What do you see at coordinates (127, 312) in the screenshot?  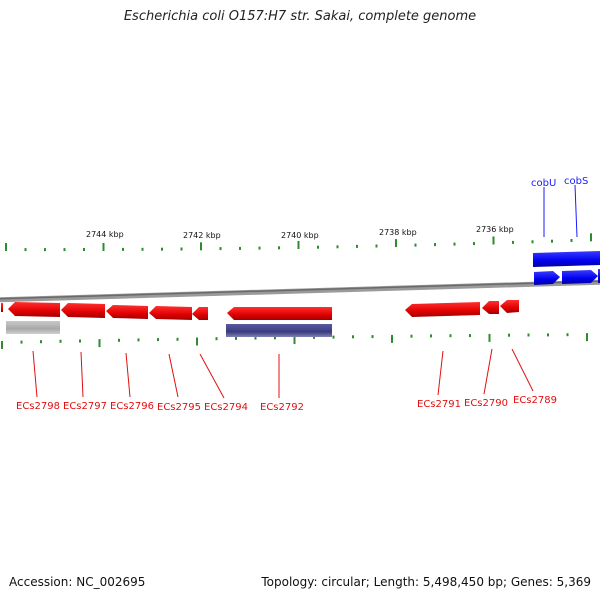 I see `reverse-gene-ECs2796` at bounding box center [127, 312].